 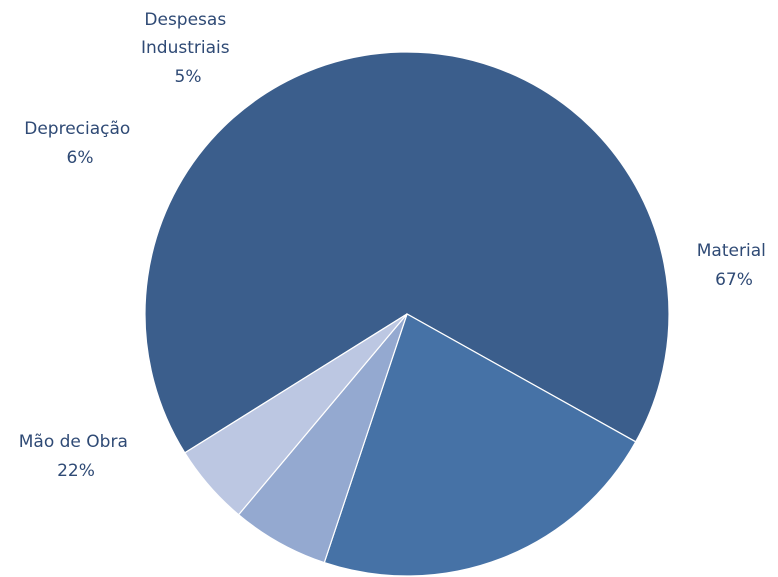 What do you see at coordinates (734, 265) in the screenshot?
I see `label-material: Material 67%` at bounding box center [734, 265].